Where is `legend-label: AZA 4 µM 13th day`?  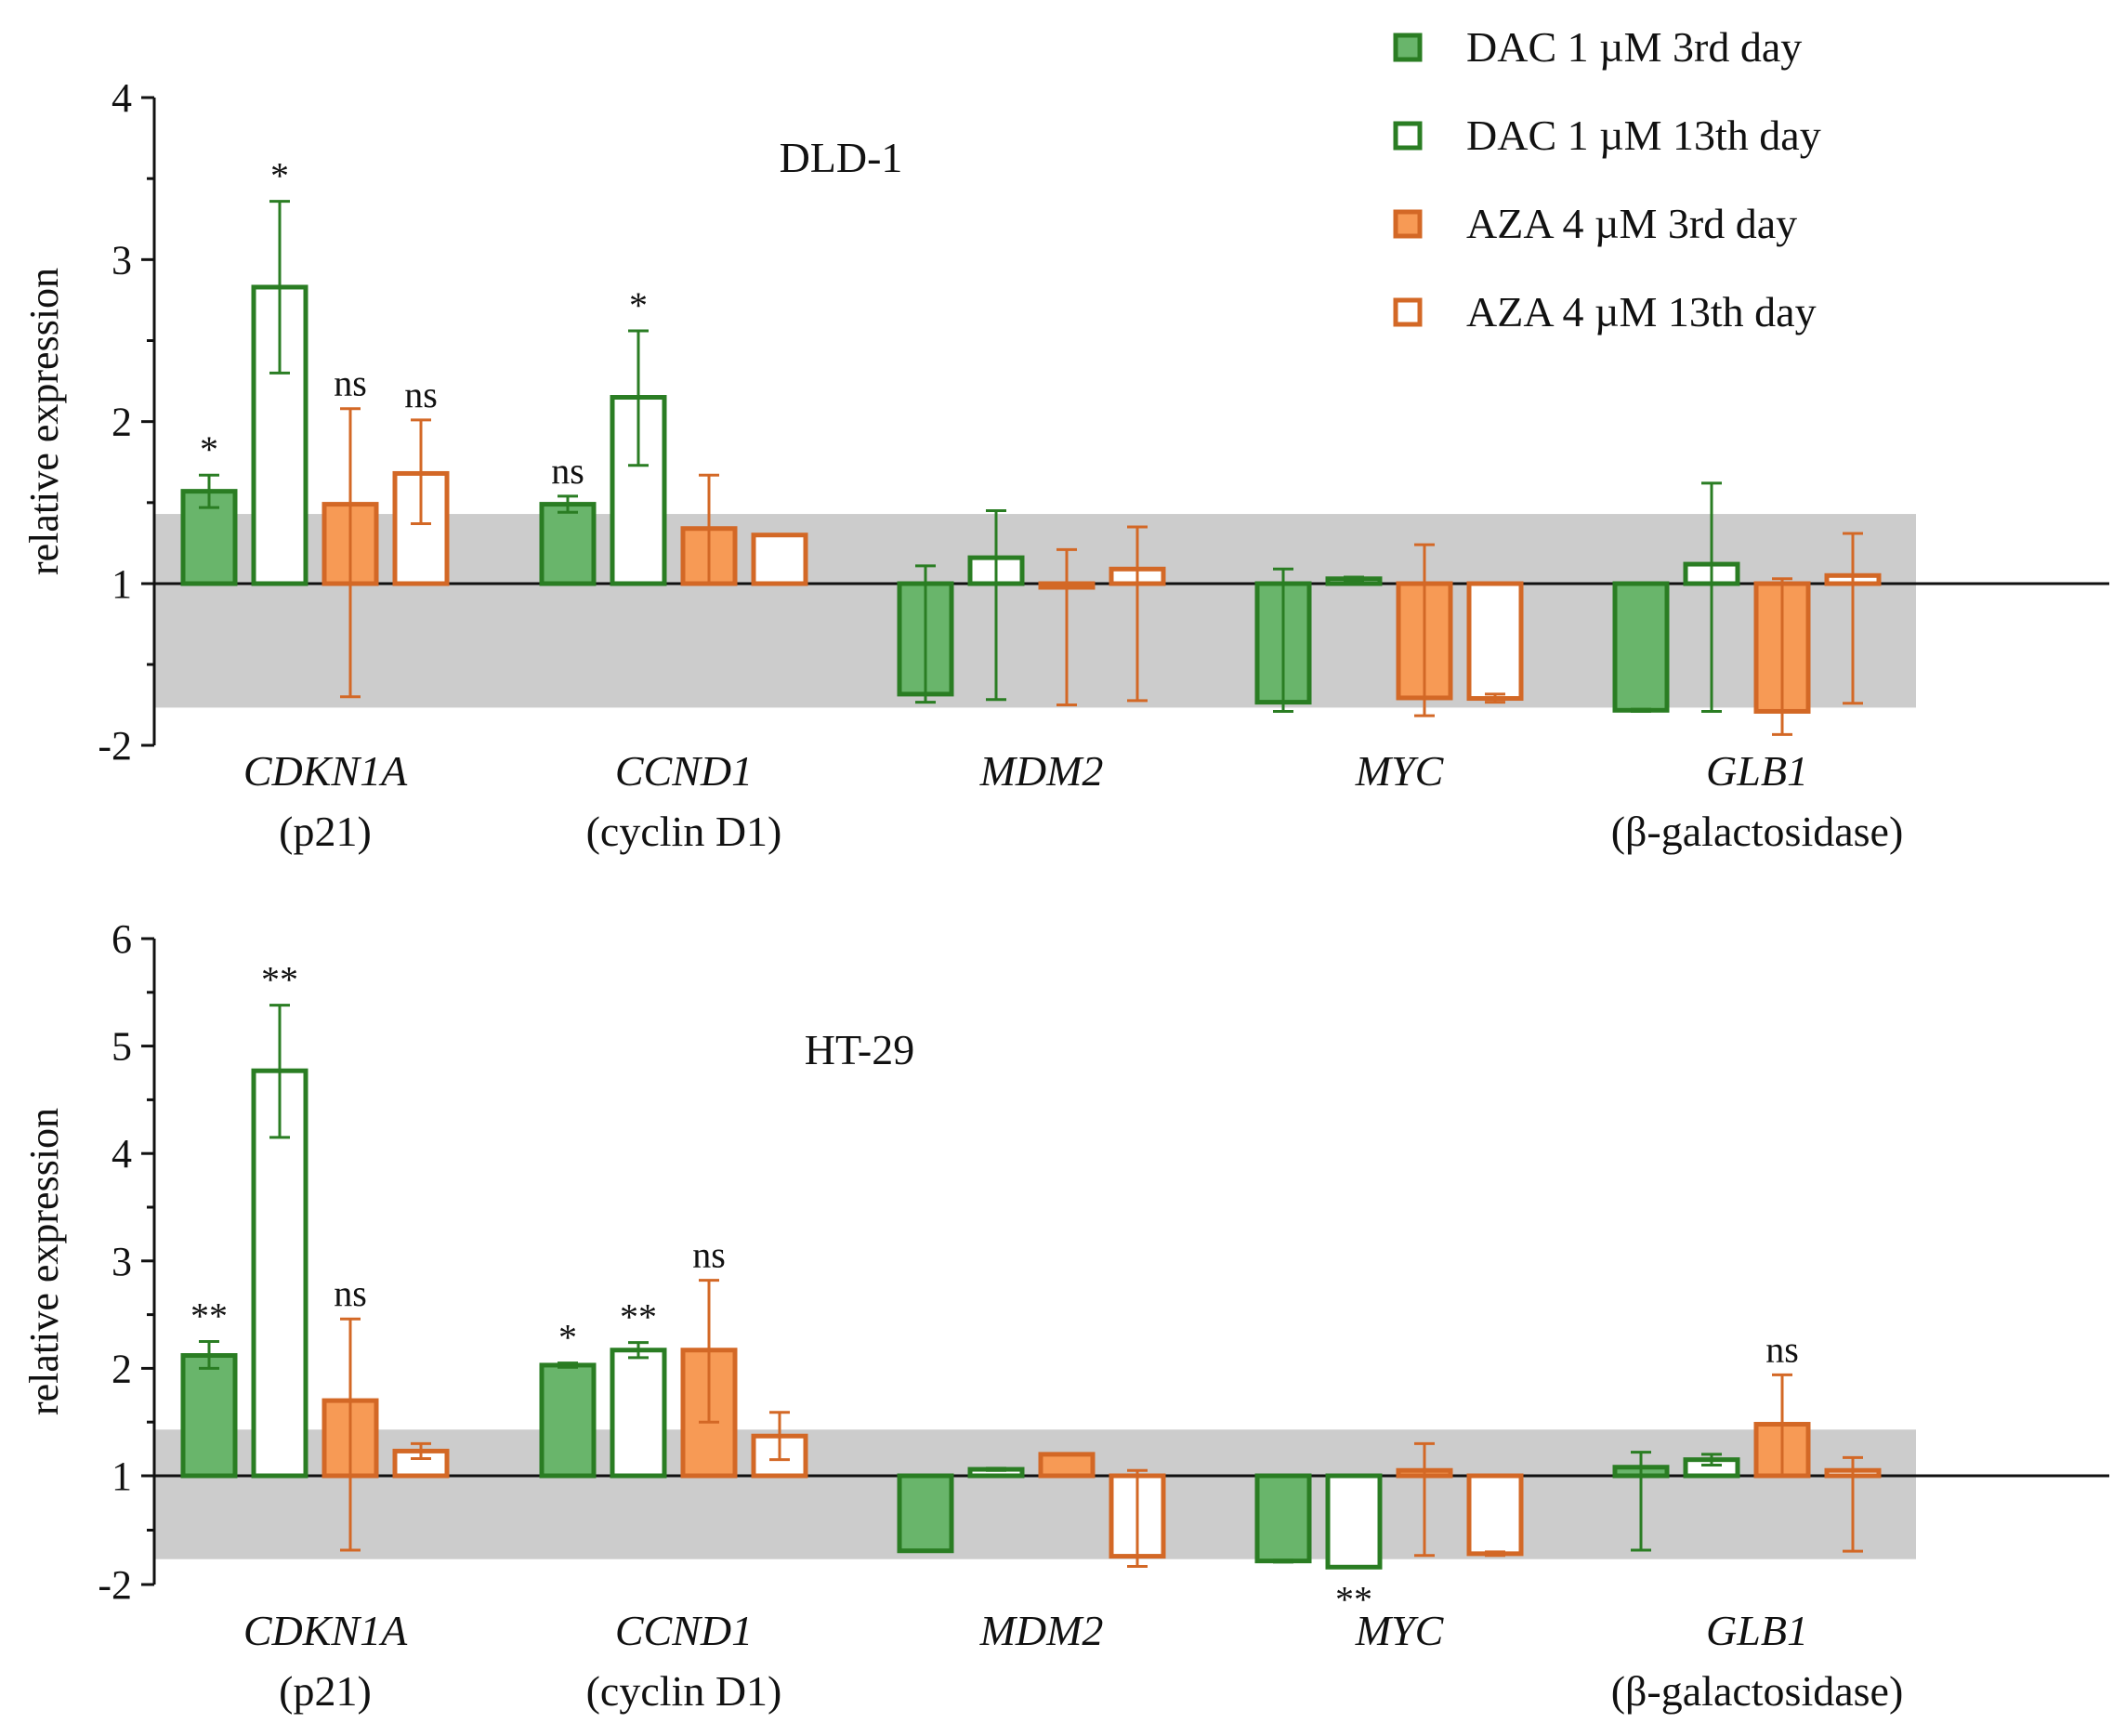 legend-label: AZA 4 µM 13th day is located at coordinates (1641, 311).